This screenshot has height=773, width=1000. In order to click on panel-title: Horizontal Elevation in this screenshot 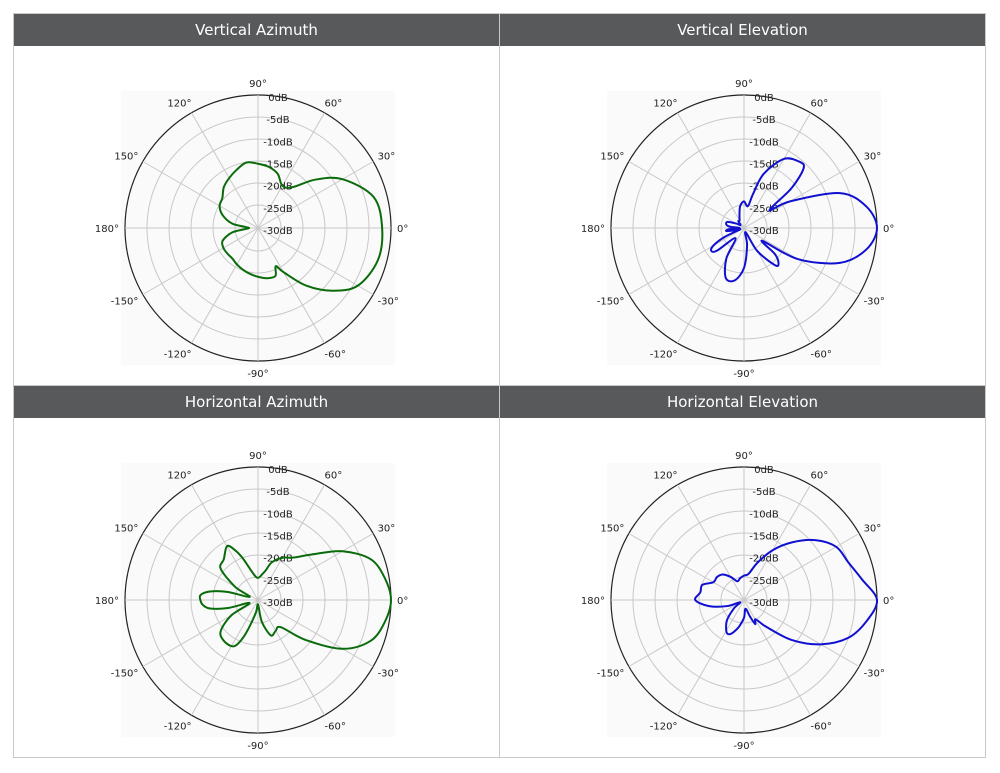, I will do `click(742, 402)`.